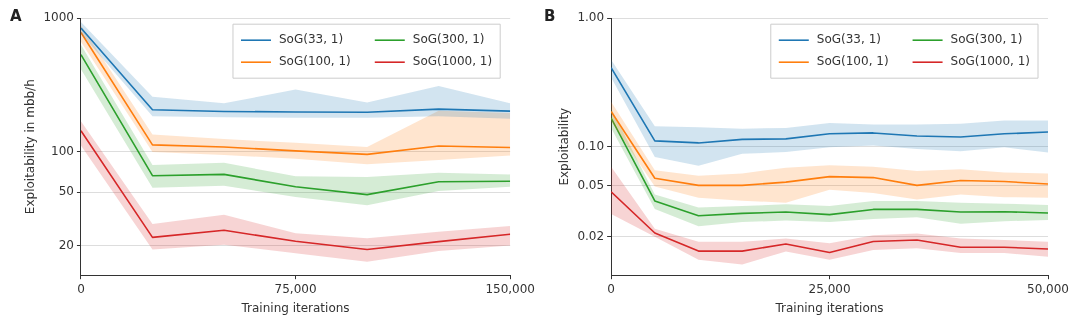 This screenshot has height=327, width=1080. What do you see at coordinates (591, 184) in the screenshot?
I see `y-tick-label: 0.05` at bounding box center [591, 184].